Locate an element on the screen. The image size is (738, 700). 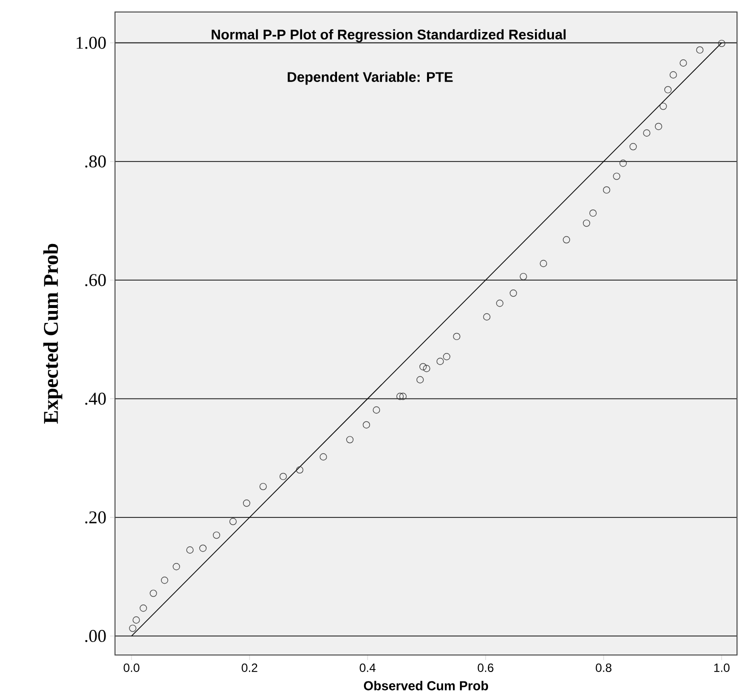
y-tick-label: 1.00 is located at coordinates (91, 42).